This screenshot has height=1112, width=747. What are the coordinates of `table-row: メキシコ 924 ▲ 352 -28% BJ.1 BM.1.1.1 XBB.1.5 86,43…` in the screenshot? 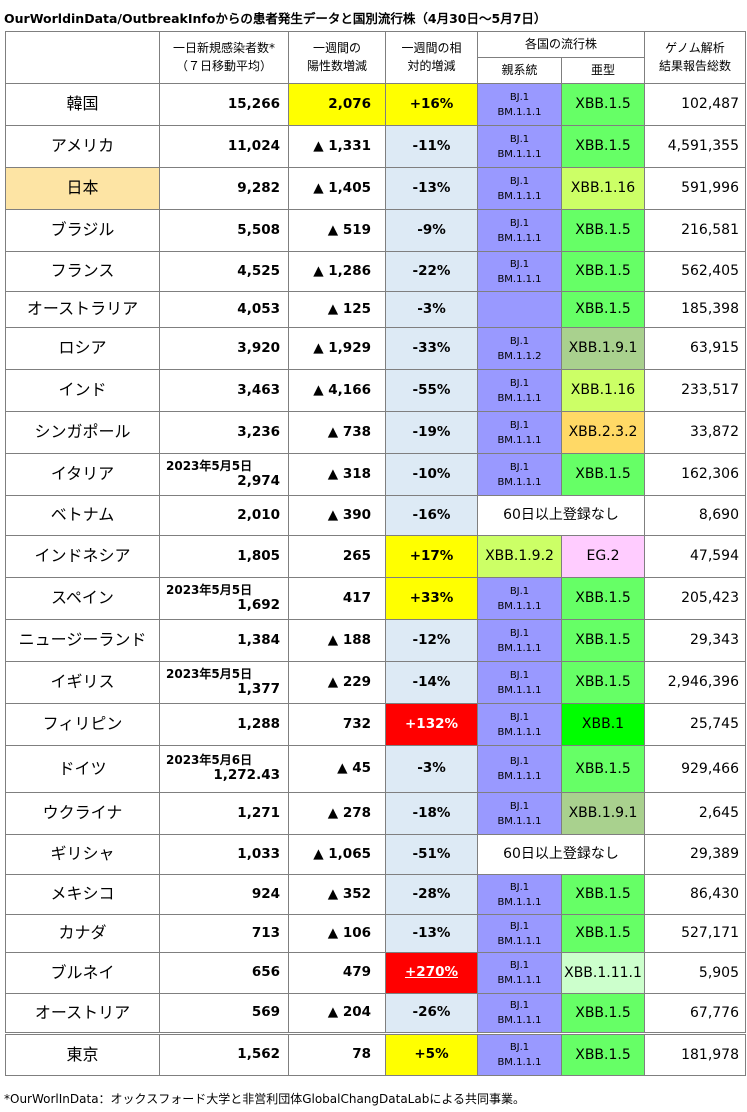 It's located at (375, 894).